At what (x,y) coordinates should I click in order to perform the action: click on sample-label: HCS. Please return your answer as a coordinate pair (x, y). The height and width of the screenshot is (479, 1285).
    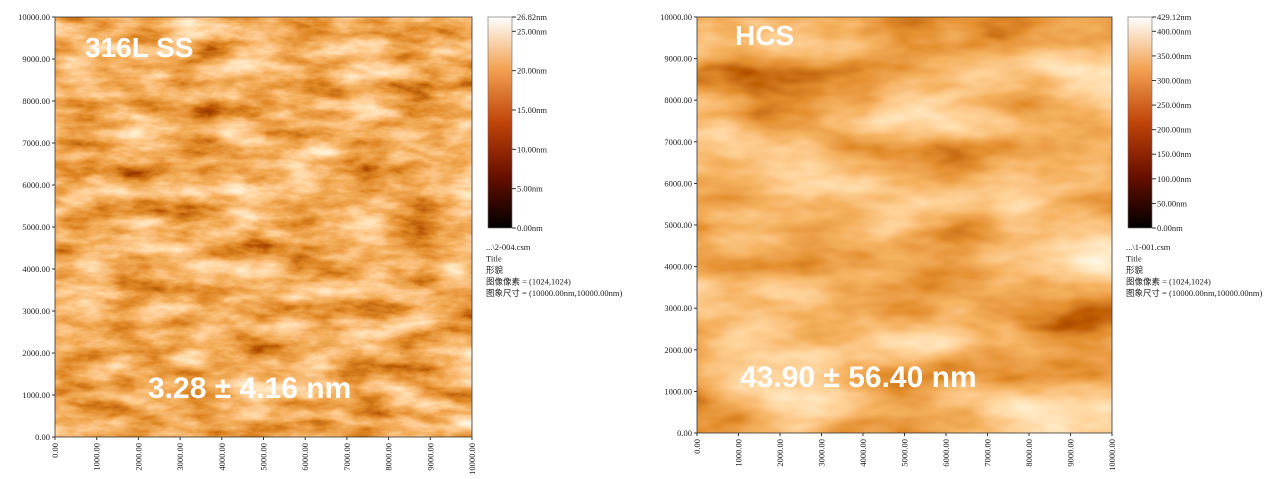
    Looking at the image, I should click on (764, 35).